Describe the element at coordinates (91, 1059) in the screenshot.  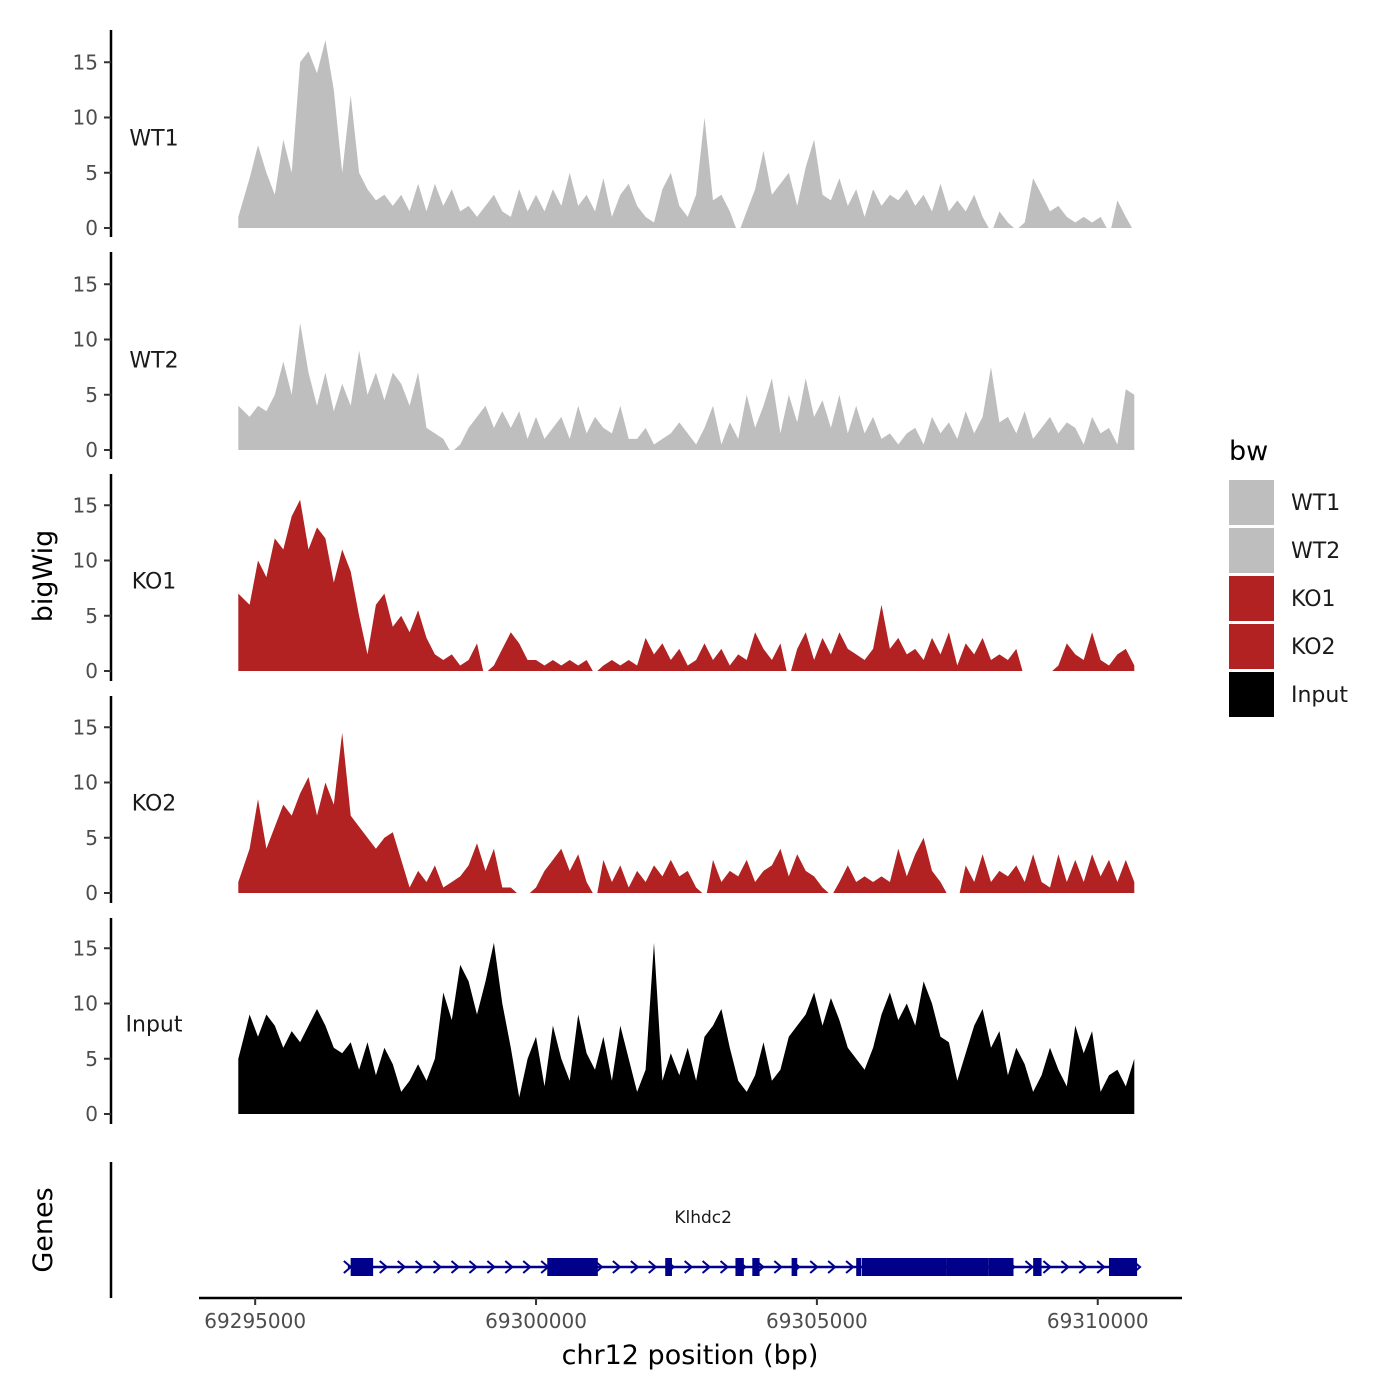
I see `y-tick-label-input-5: 5` at that location.